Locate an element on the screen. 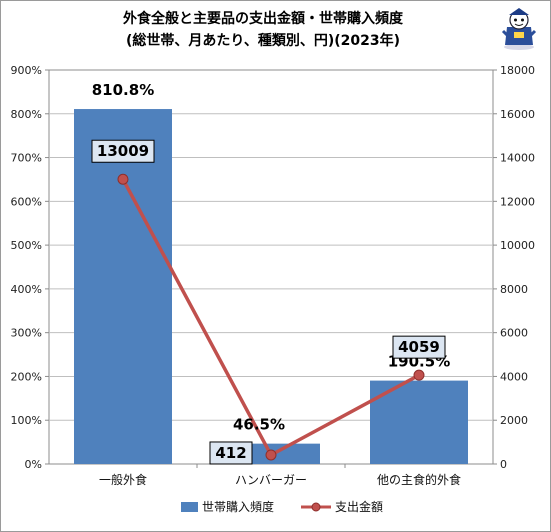 This screenshot has width=551, height=532. legend-bar-label: 世帯購入頻度 is located at coordinates (238, 506).